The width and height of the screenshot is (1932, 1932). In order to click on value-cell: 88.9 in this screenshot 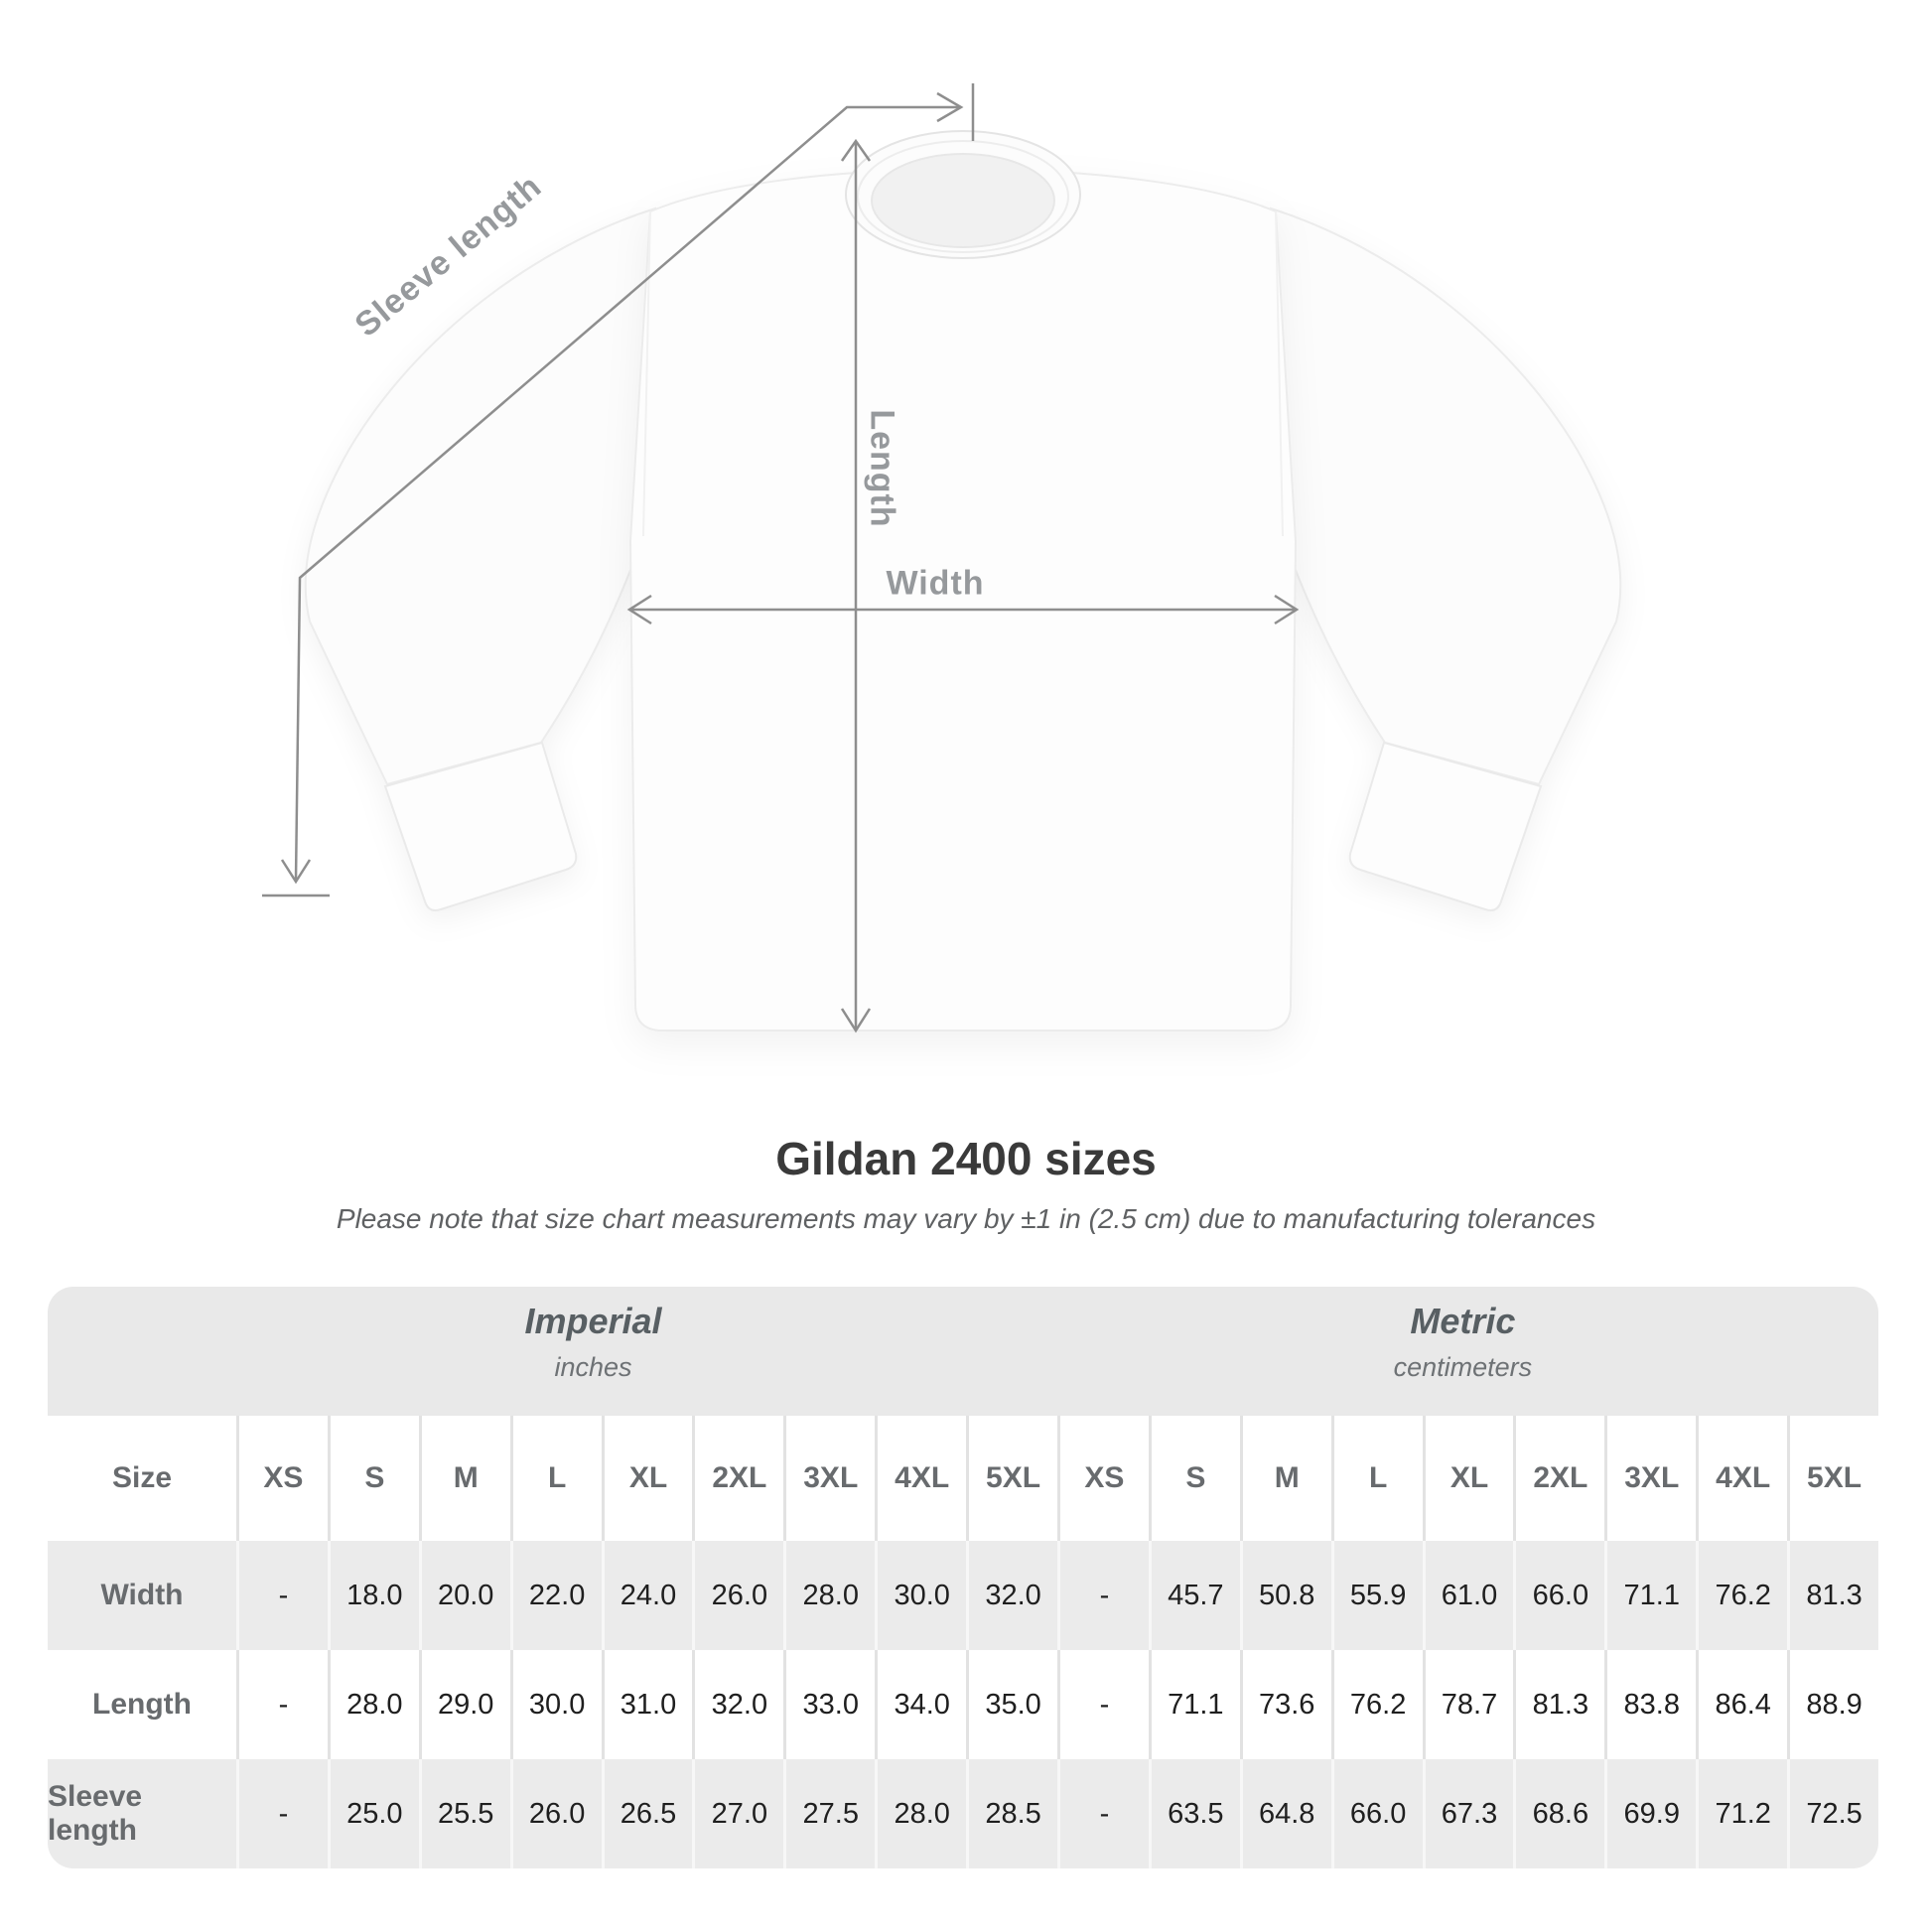, I will do `click(1833, 1705)`.